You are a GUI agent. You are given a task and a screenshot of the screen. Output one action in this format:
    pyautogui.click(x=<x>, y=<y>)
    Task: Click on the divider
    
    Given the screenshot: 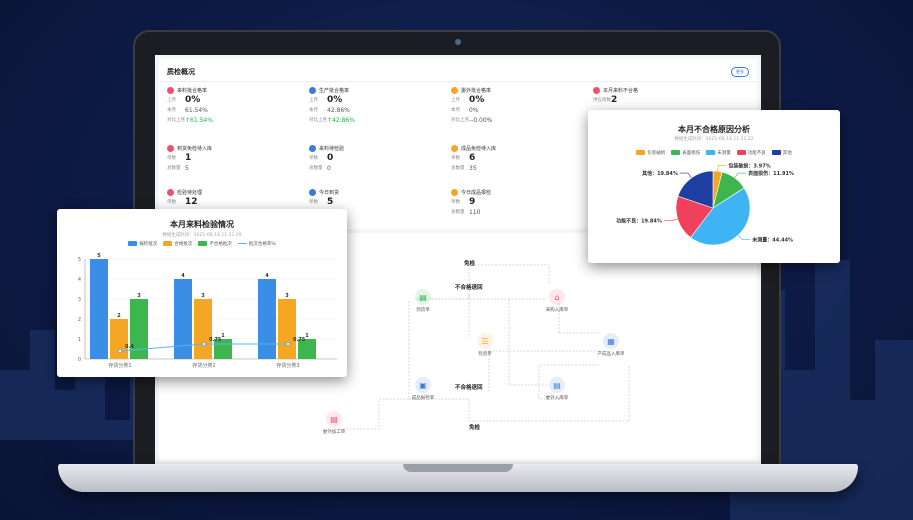 What is the action you would take?
    pyautogui.click(x=458, y=81)
    